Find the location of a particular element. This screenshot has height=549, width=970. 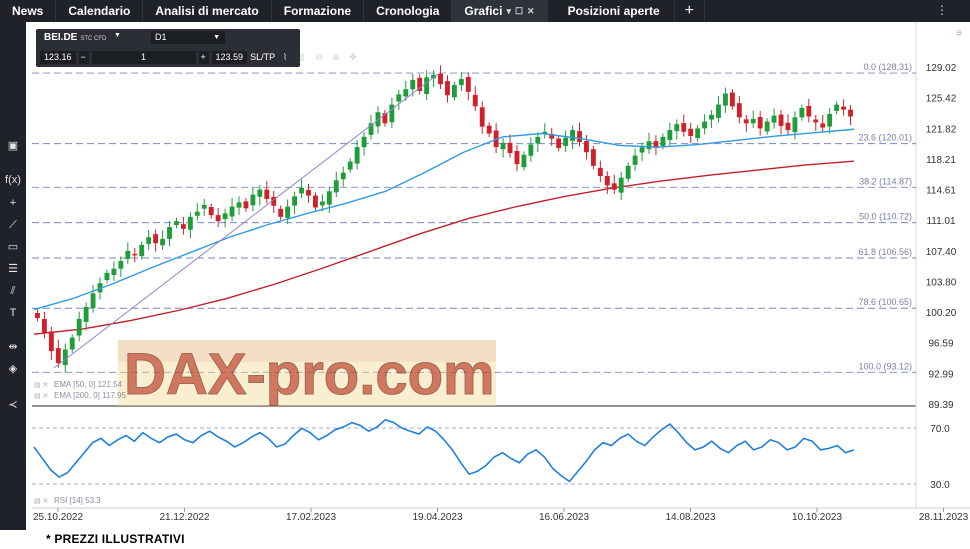

zoom-out-icon: ⊖ is located at coordinates (319, 56).